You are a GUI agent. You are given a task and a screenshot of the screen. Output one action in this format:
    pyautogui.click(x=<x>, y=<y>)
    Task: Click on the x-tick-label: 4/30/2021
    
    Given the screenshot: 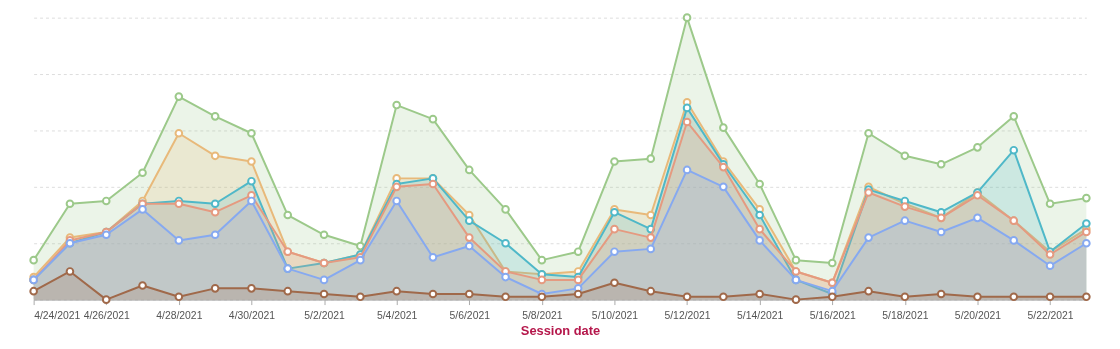 What is the action you would take?
    pyautogui.click(x=252, y=315)
    